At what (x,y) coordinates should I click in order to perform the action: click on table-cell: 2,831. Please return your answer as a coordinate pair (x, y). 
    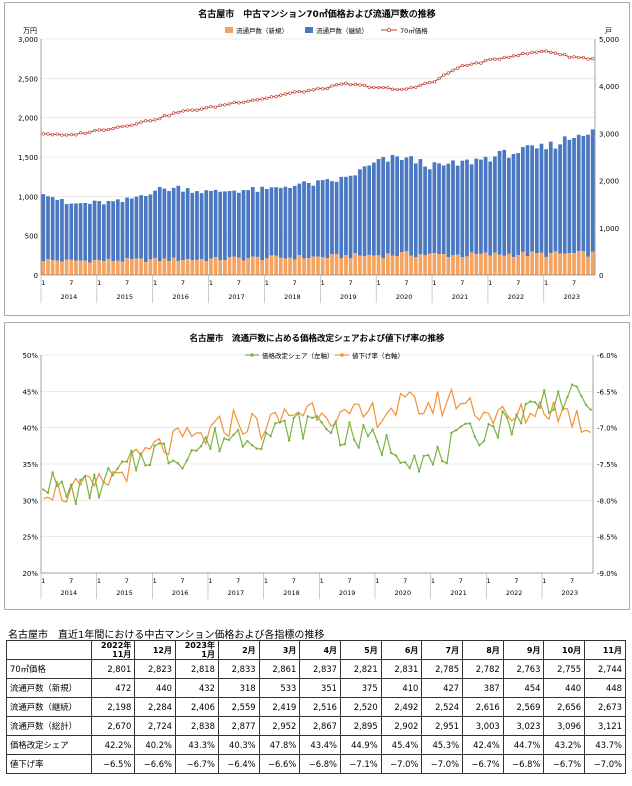
    Looking at the image, I should click on (401, 669).